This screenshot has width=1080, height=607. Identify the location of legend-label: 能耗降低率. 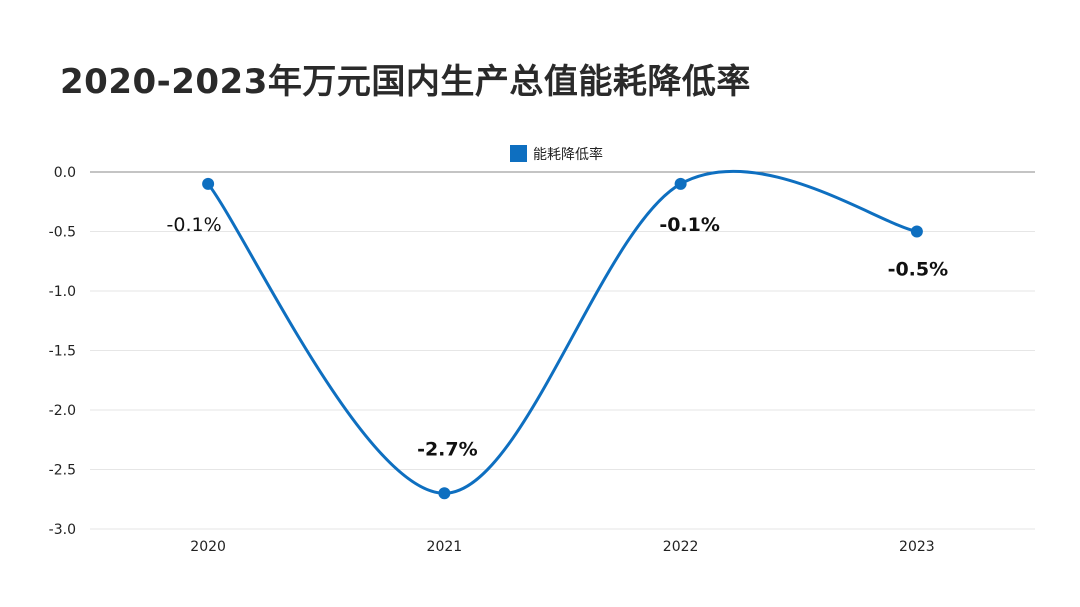
(568, 154).